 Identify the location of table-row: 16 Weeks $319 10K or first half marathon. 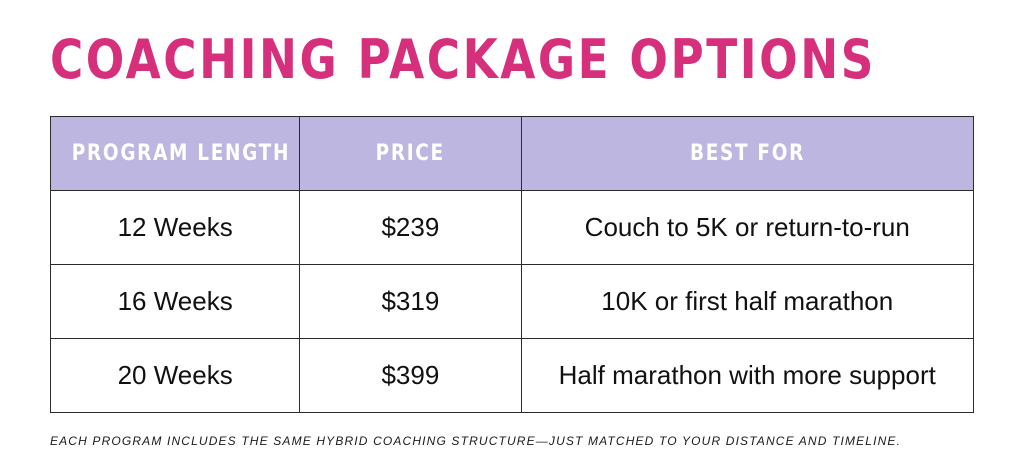
(511, 301).